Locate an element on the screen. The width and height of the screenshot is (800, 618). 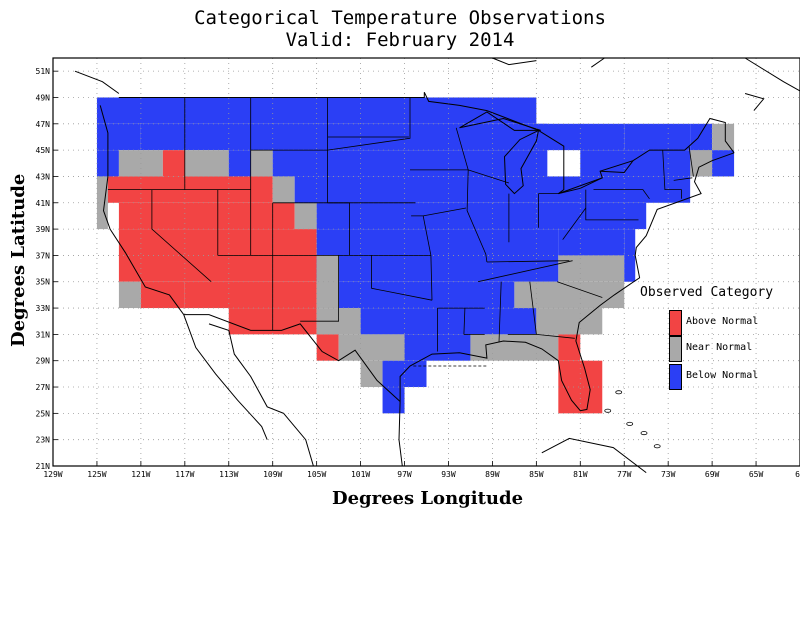
y-tick-label: 35N is located at coordinates (43, 282).